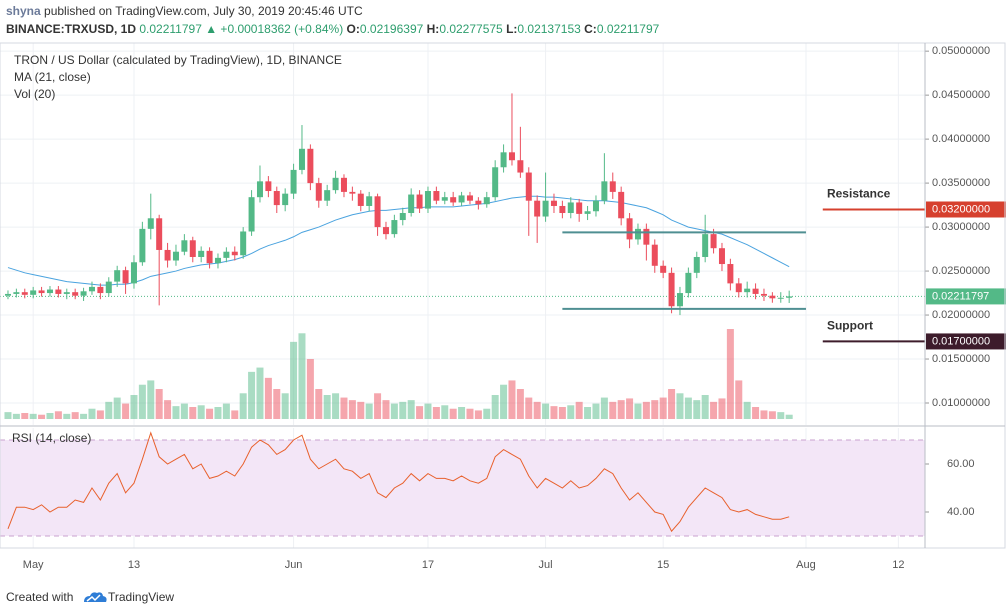 The image size is (1006, 615). What do you see at coordinates (141, 597) in the screenshot?
I see `footer-brand: TradingView` at bounding box center [141, 597].